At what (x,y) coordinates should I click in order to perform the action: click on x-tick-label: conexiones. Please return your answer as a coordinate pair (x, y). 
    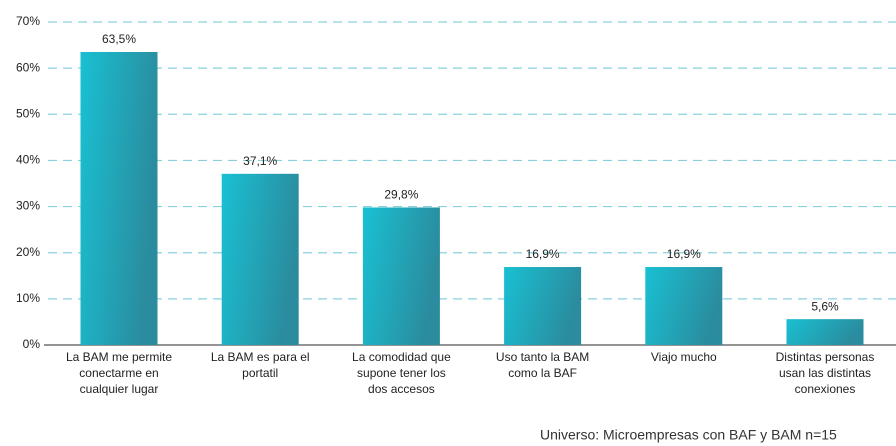
    Looking at the image, I should click on (825, 389).